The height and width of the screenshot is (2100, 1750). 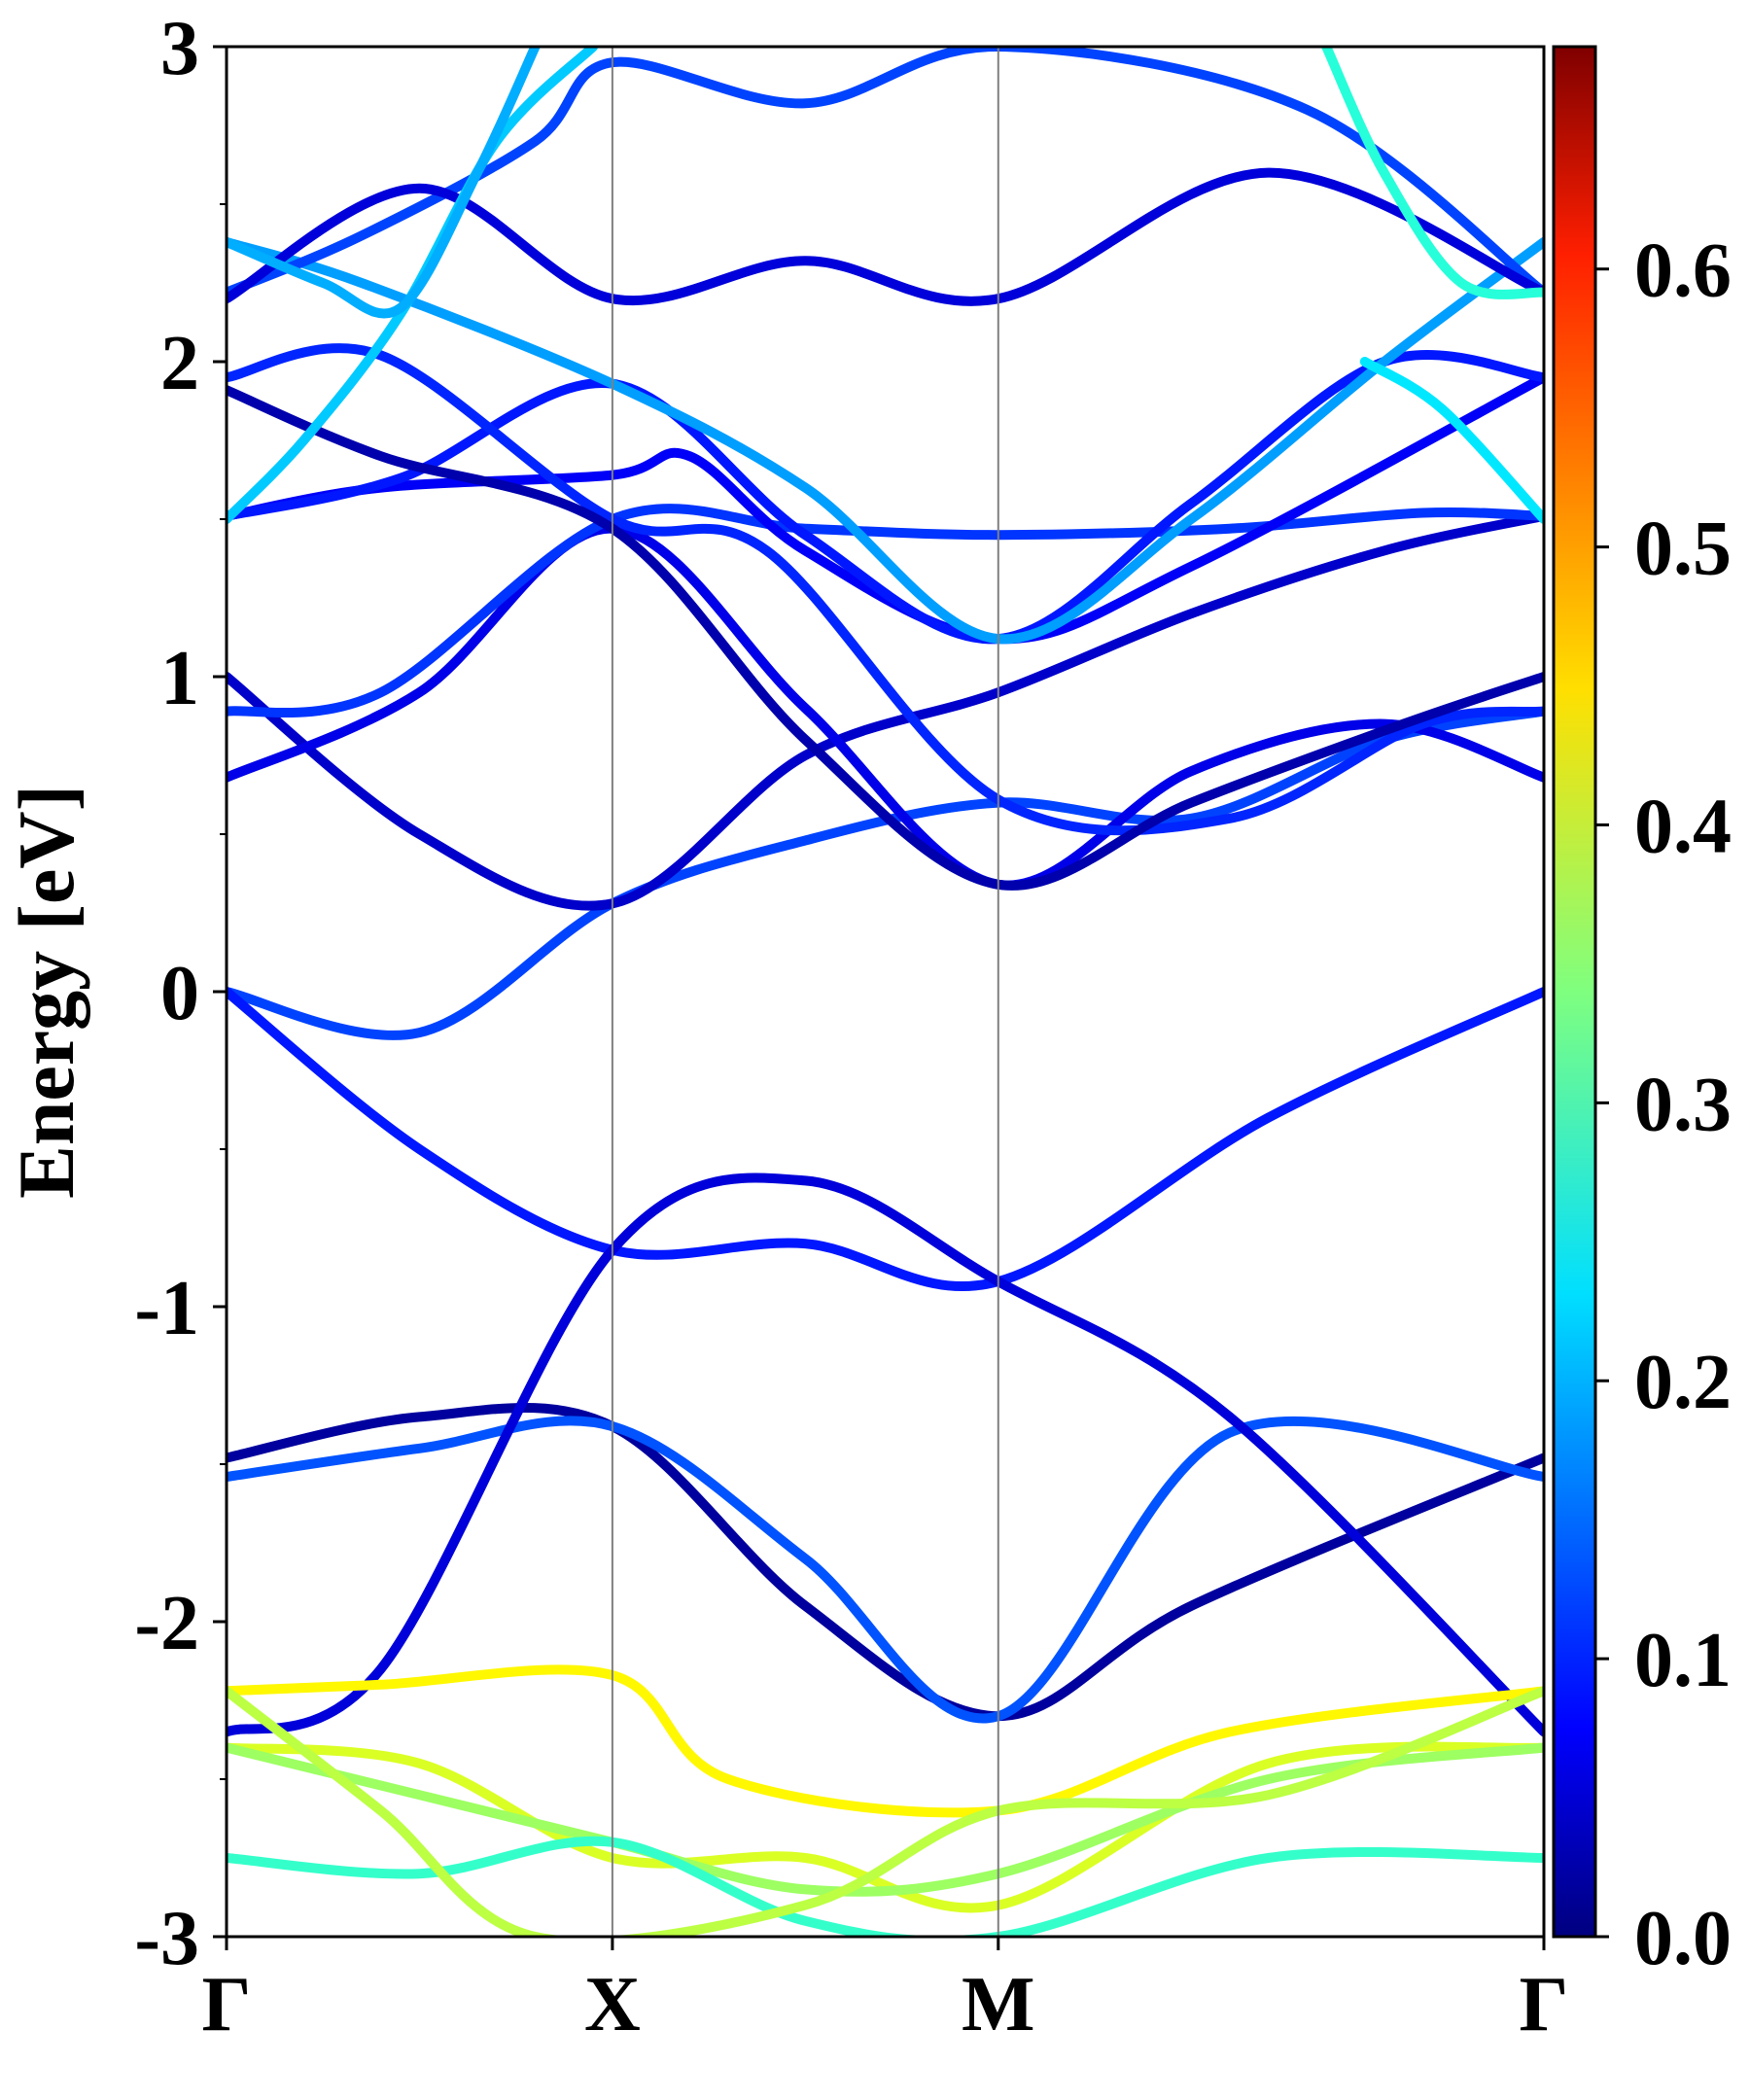 What do you see at coordinates (1683, 1938) in the screenshot?
I see `colorbar-tick-label: 0.0` at bounding box center [1683, 1938].